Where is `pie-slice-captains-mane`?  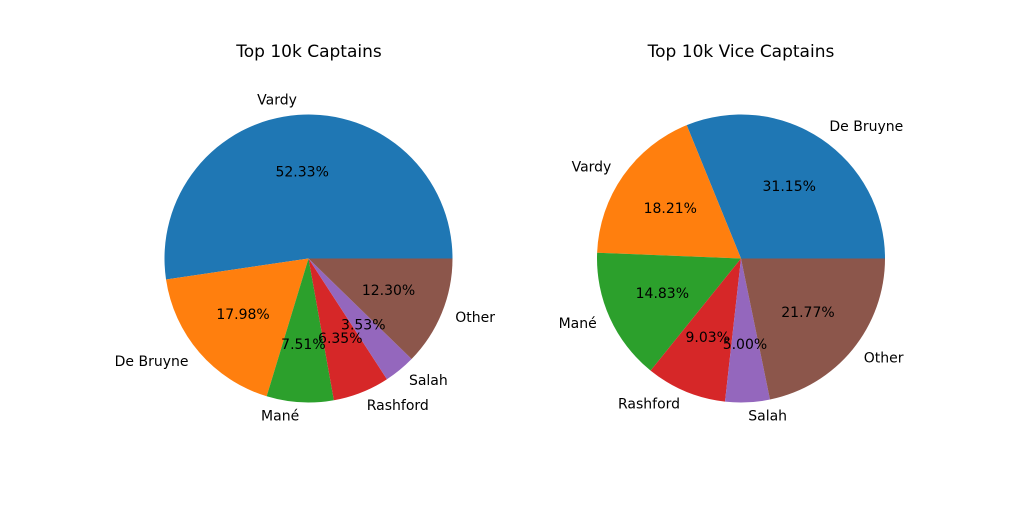
pie-slice-captains-mane is located at coordinates (300, 330).